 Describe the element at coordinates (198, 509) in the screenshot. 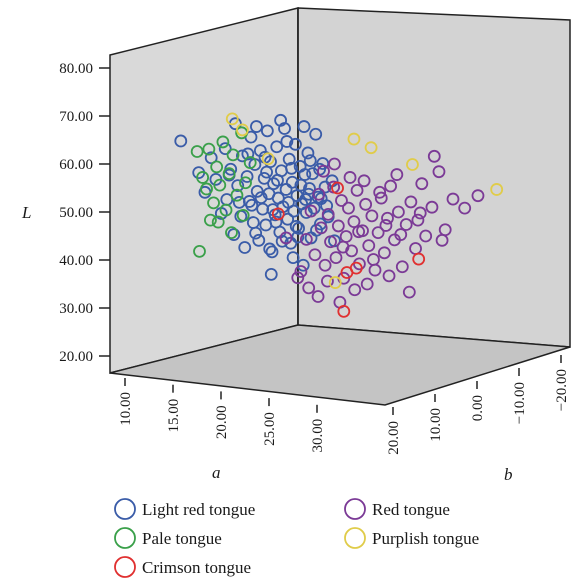

I see `legend-label: Light red tongue` at that location.